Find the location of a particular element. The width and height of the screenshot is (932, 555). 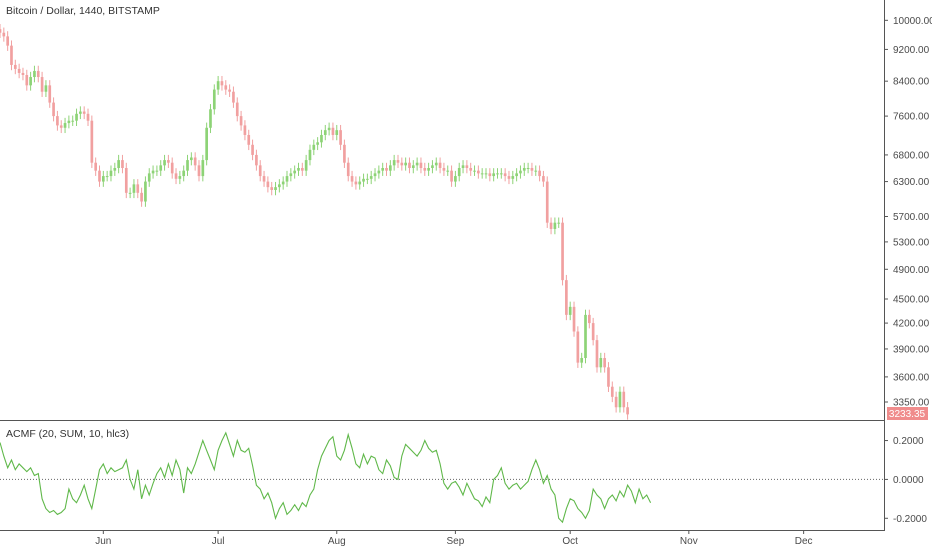

price-tick-label: 10000.00 is located at coordinates (912, 21).